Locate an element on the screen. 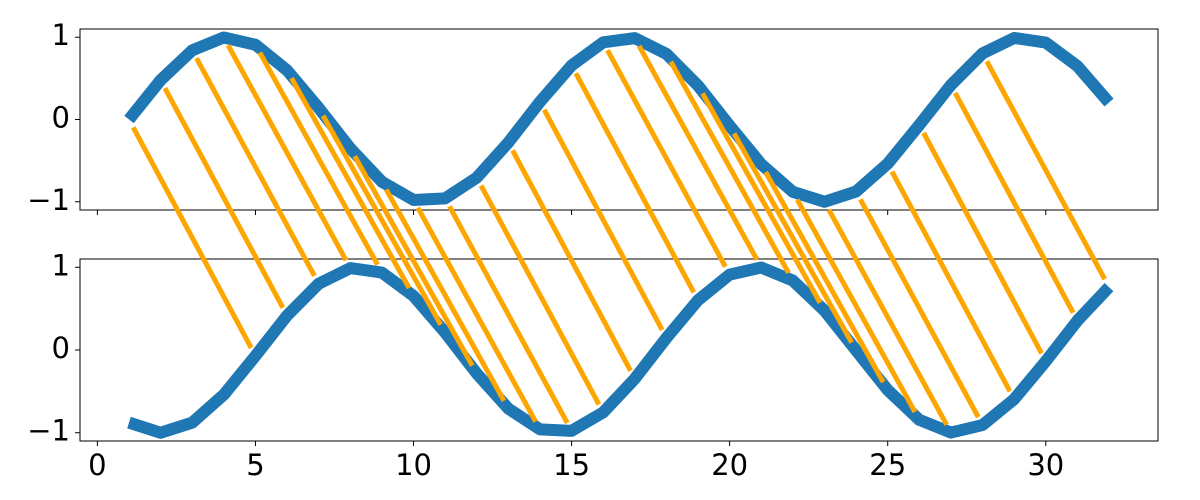 This screenshot has height=500, width=1200. x-tick-label: 5 is located at coordinates (255, 465).